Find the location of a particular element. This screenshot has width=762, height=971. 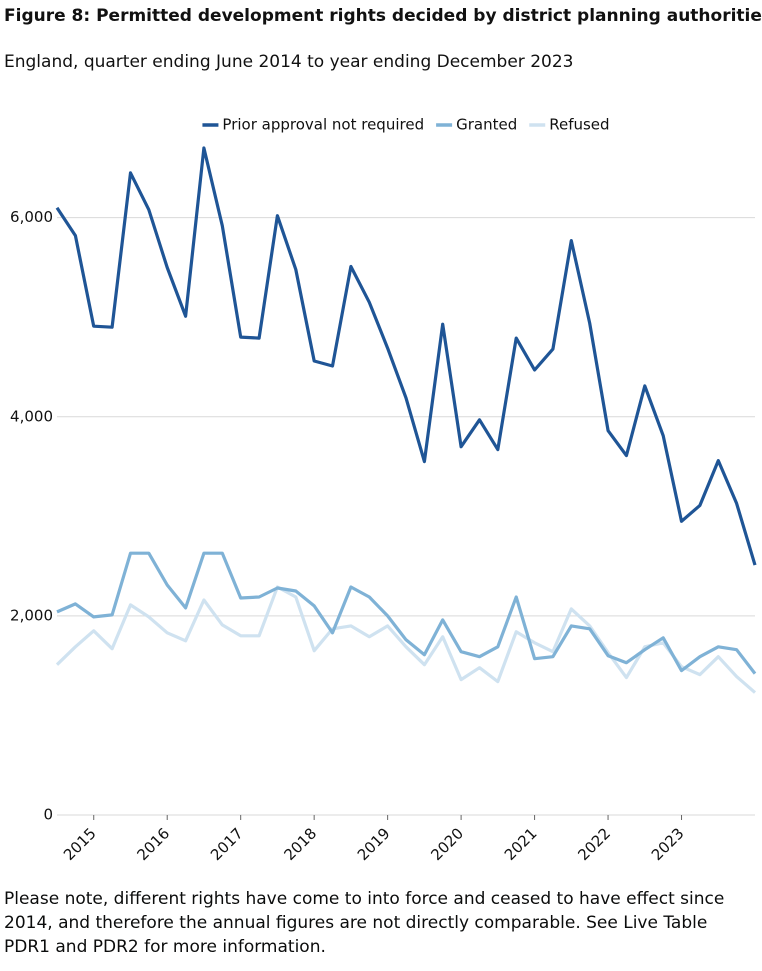

x-tick-label: 2017 is located at coordinates (227, 844).